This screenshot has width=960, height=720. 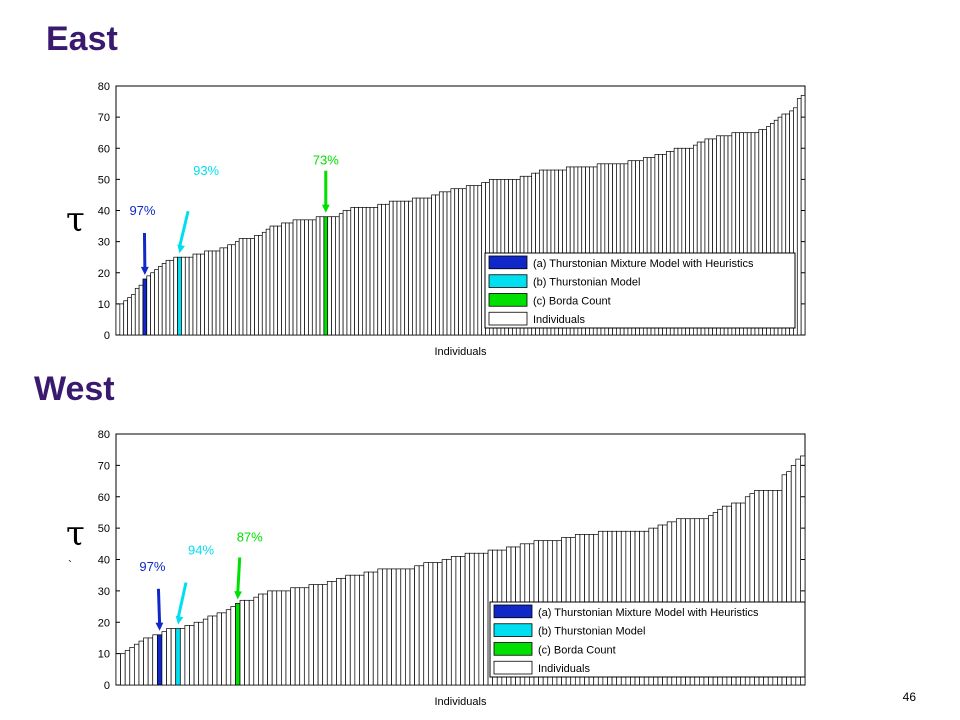 What do you see at coordinates (104, 561) in the screenshot?
I see `west-y-tick-label: 40` at bounding box center [104, 561].